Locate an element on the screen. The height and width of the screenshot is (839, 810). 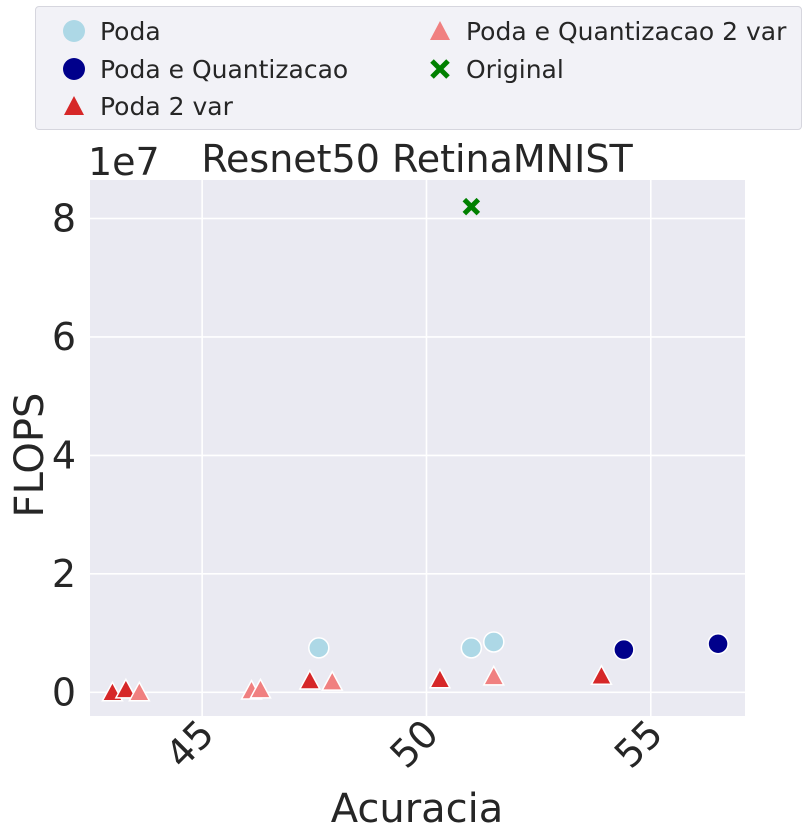
legend-label: Original is located at coordinates (515, 69).